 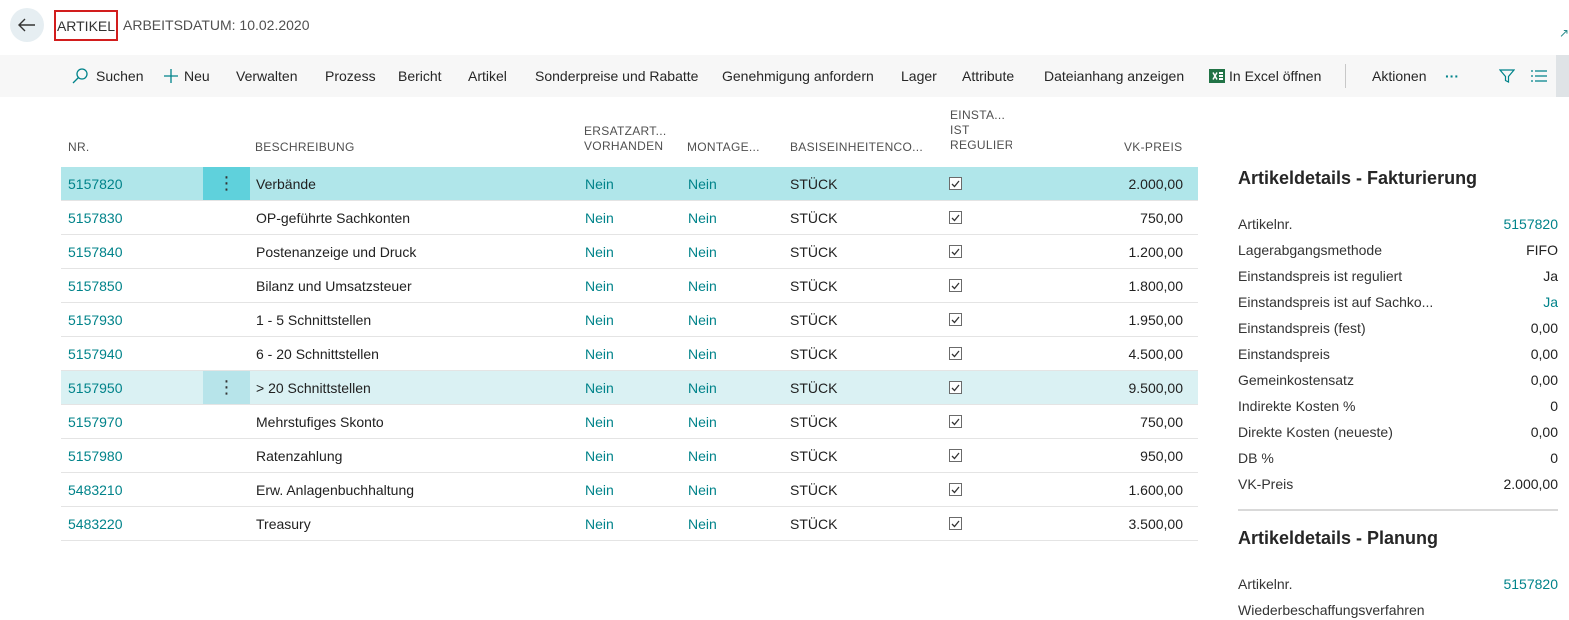 What do you see at coordinates (95, 183) in the screenshot?
I see `item-number-link: 5157820` at bounding box center [95, 183].